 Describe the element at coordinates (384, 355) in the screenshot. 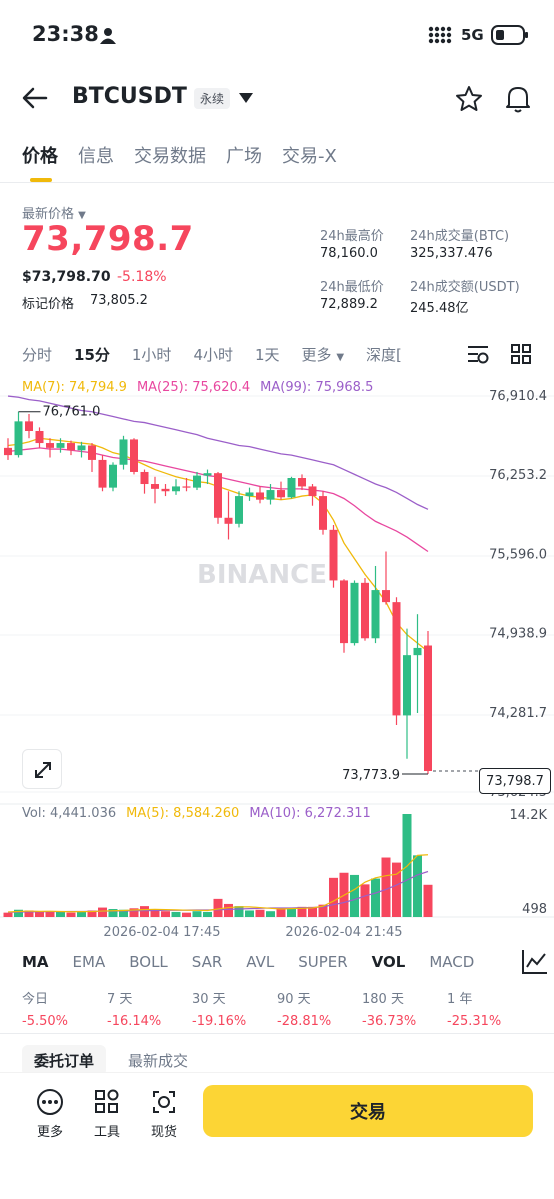

I see `depth-tab: 深度[` at that location.